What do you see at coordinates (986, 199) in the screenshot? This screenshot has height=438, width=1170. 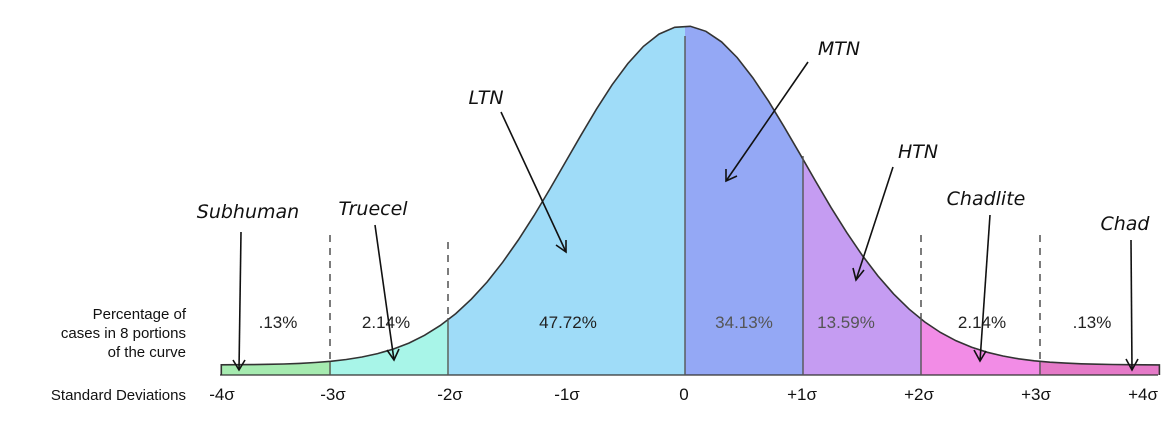 I see `category-label-chadlite: Chadlite` at bounding box center [986, 199].